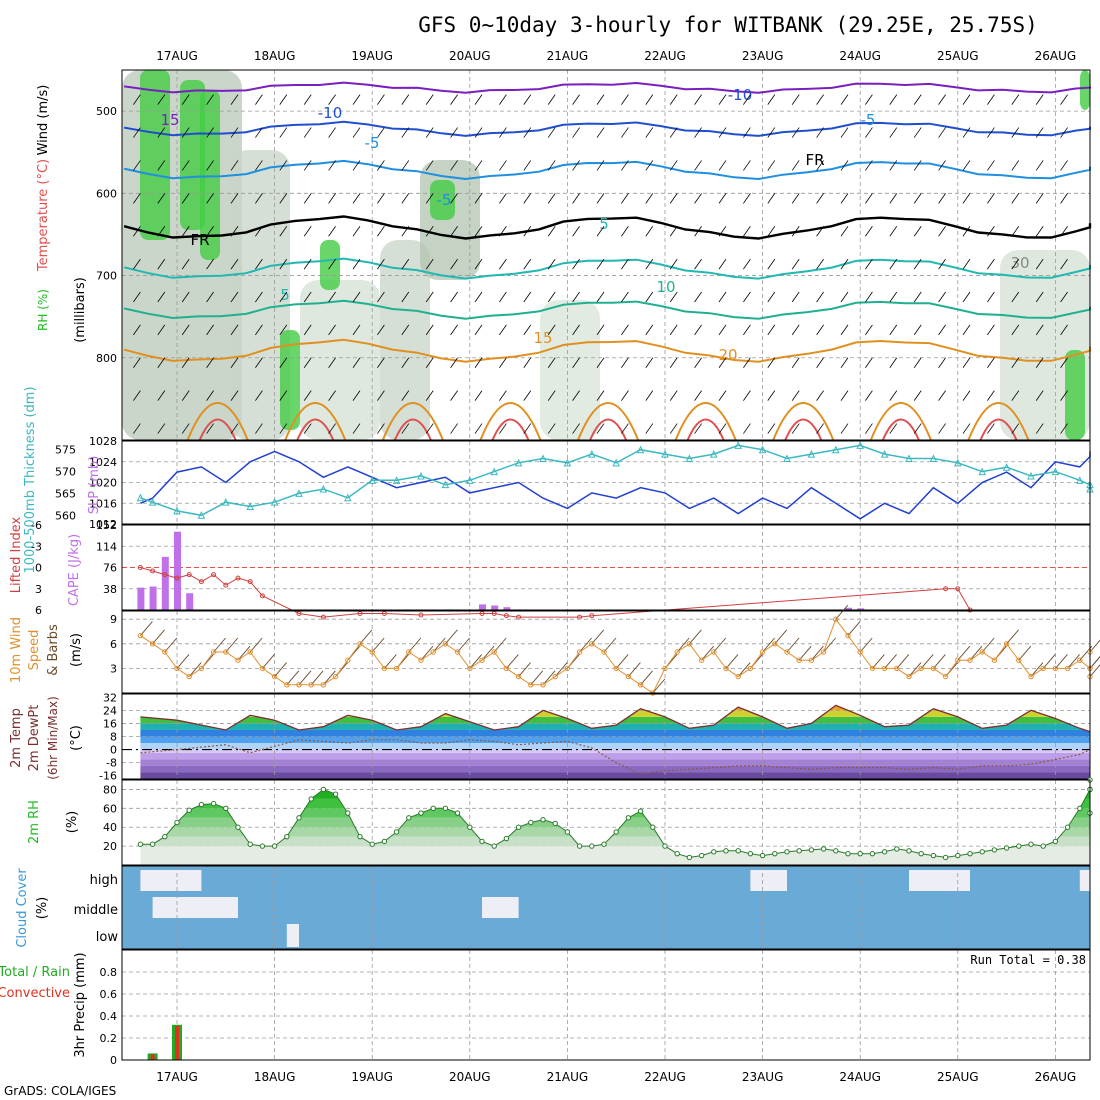 Image resolution: width=1100 pixels, height=1100 pixels. I want to click on cloud-axis-label-1: Cloud Cover, so click(22, 908).